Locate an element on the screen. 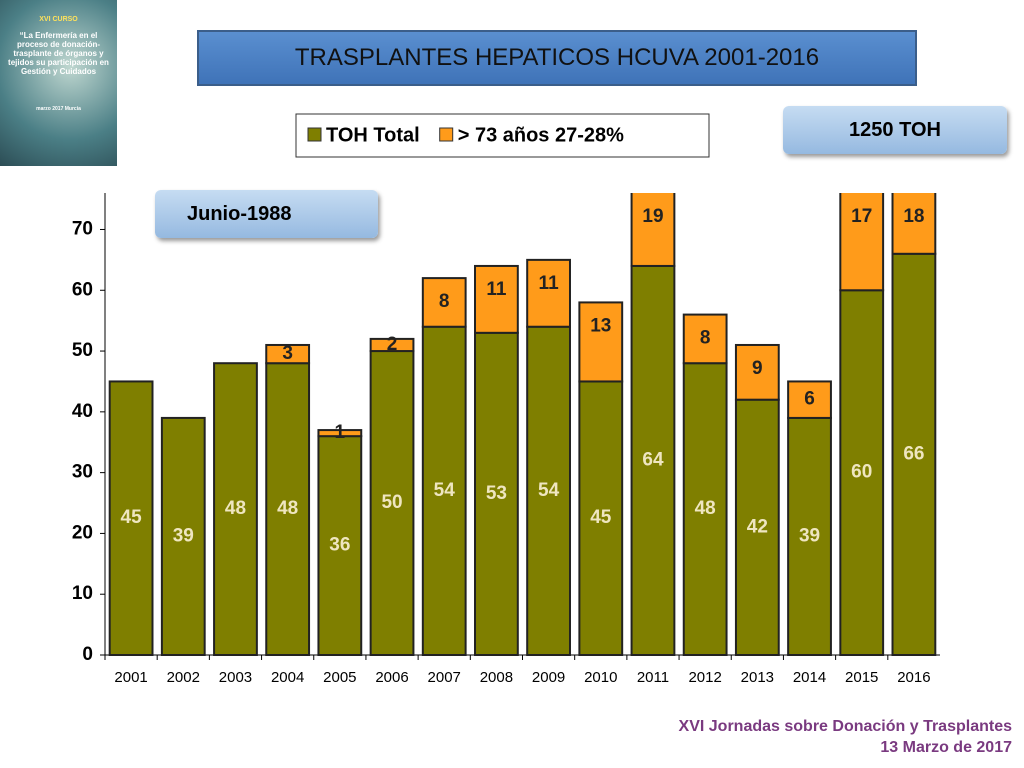 The width and height of the screenshot is (1024, 768). data-label: 50 is located at coordinates (391, 502).